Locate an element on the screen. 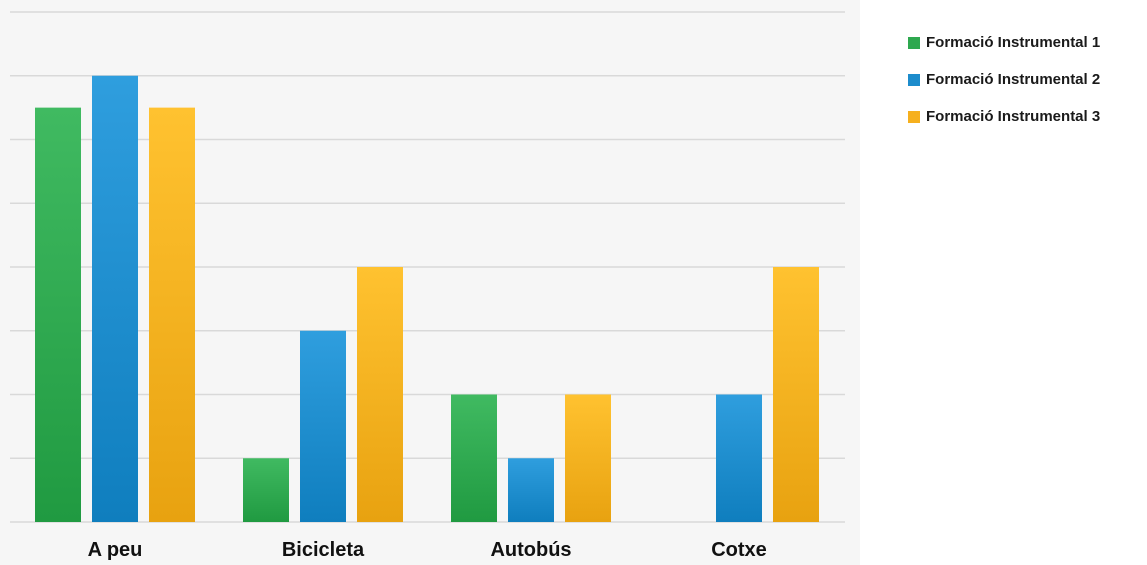 This screenshot has height=565, width=1147. category-label: Autobús is located at coordinates (530, 550).